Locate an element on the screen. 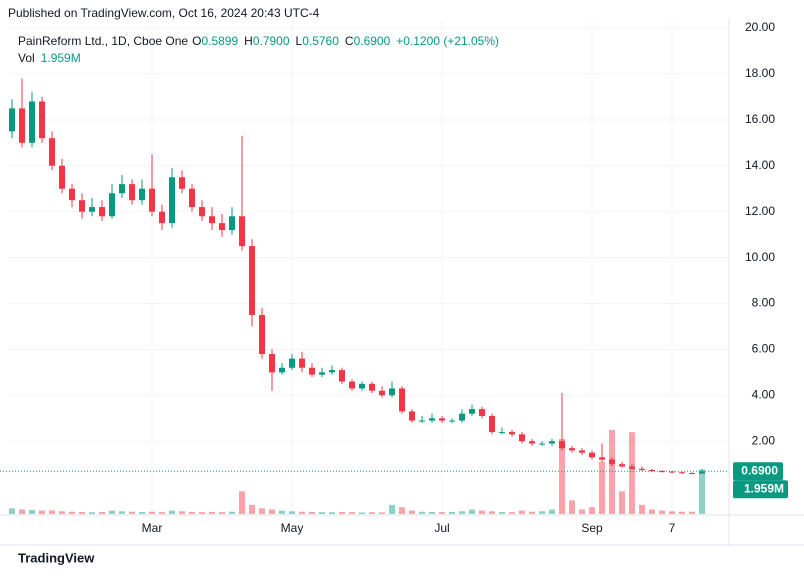  x-tick-label: Sep is located at coordinates (592, 528).